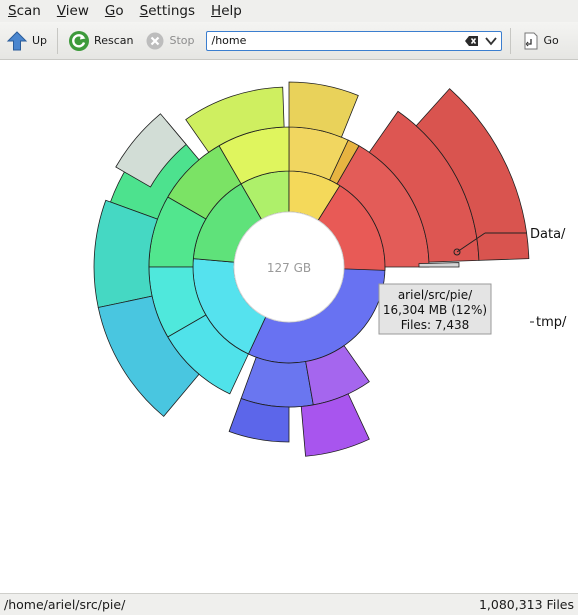  I want to click on refresh-icon, so click(79, 40).